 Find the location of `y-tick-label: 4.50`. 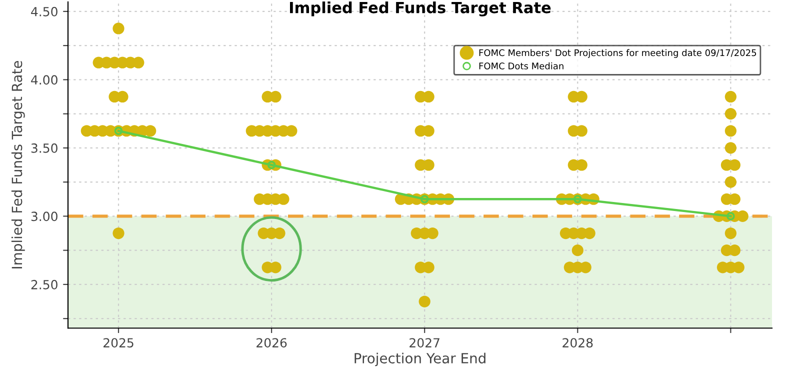

y-tick-label: 4.50 is located at coordinates (44, 11).